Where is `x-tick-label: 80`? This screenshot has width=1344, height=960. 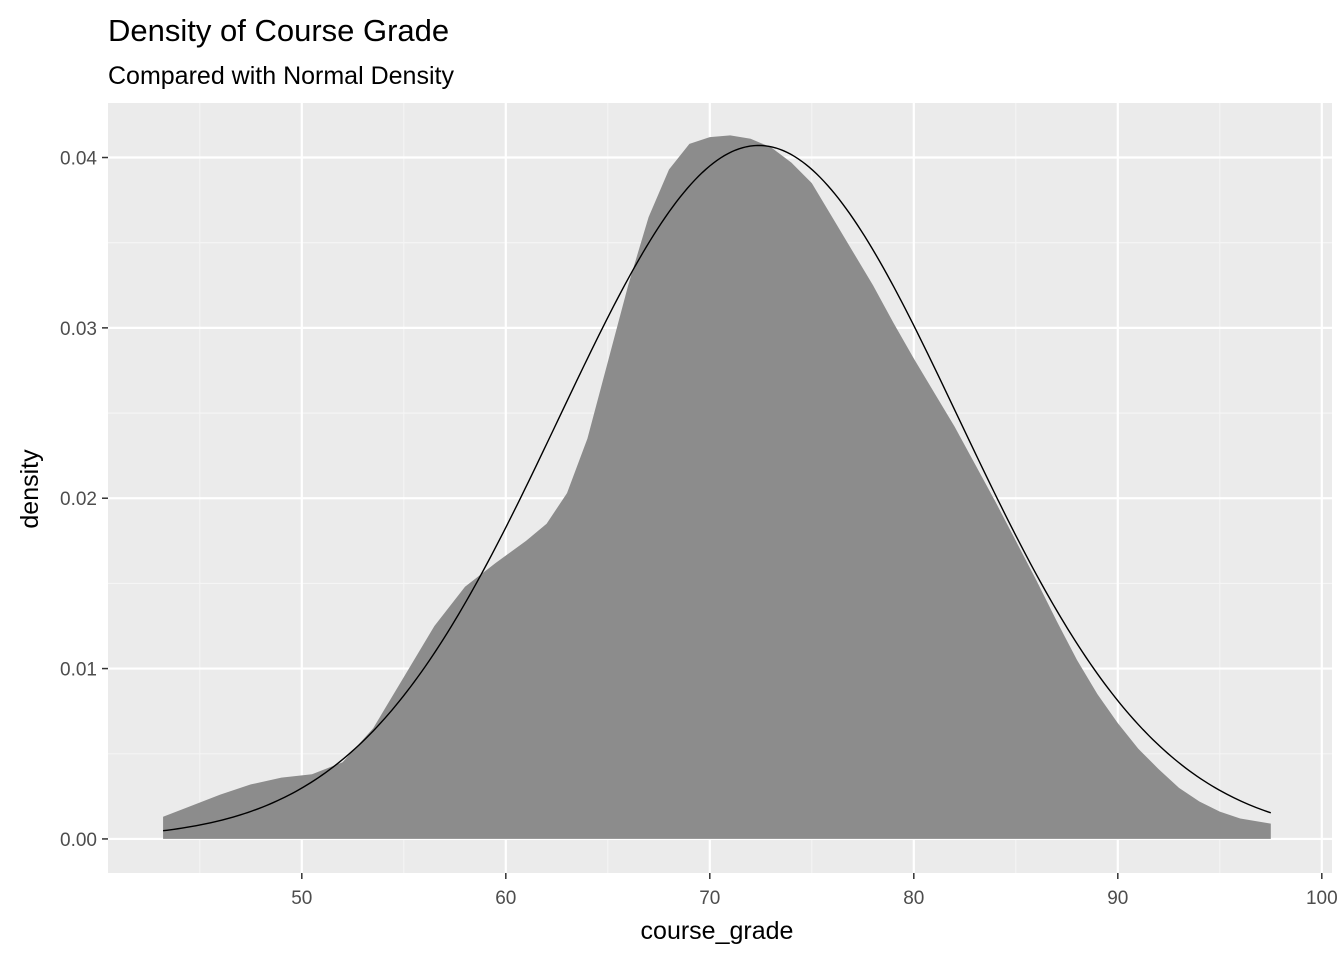 x-tick-label: 80 is located at coordinates (913, 898).